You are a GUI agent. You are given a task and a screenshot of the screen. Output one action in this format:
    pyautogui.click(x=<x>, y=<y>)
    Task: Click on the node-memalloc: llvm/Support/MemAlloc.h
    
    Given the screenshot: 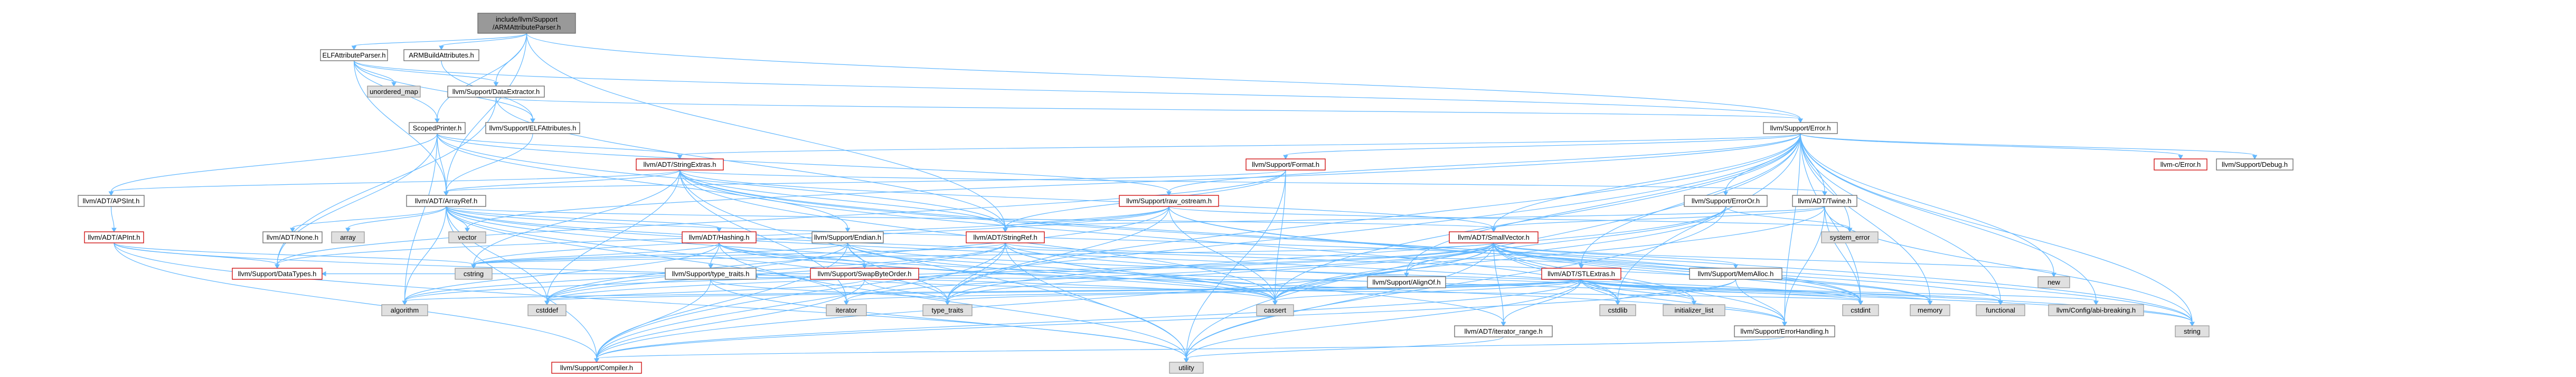 What is the action you would take?
    pyautogui.click(x=1735, y=274)
    